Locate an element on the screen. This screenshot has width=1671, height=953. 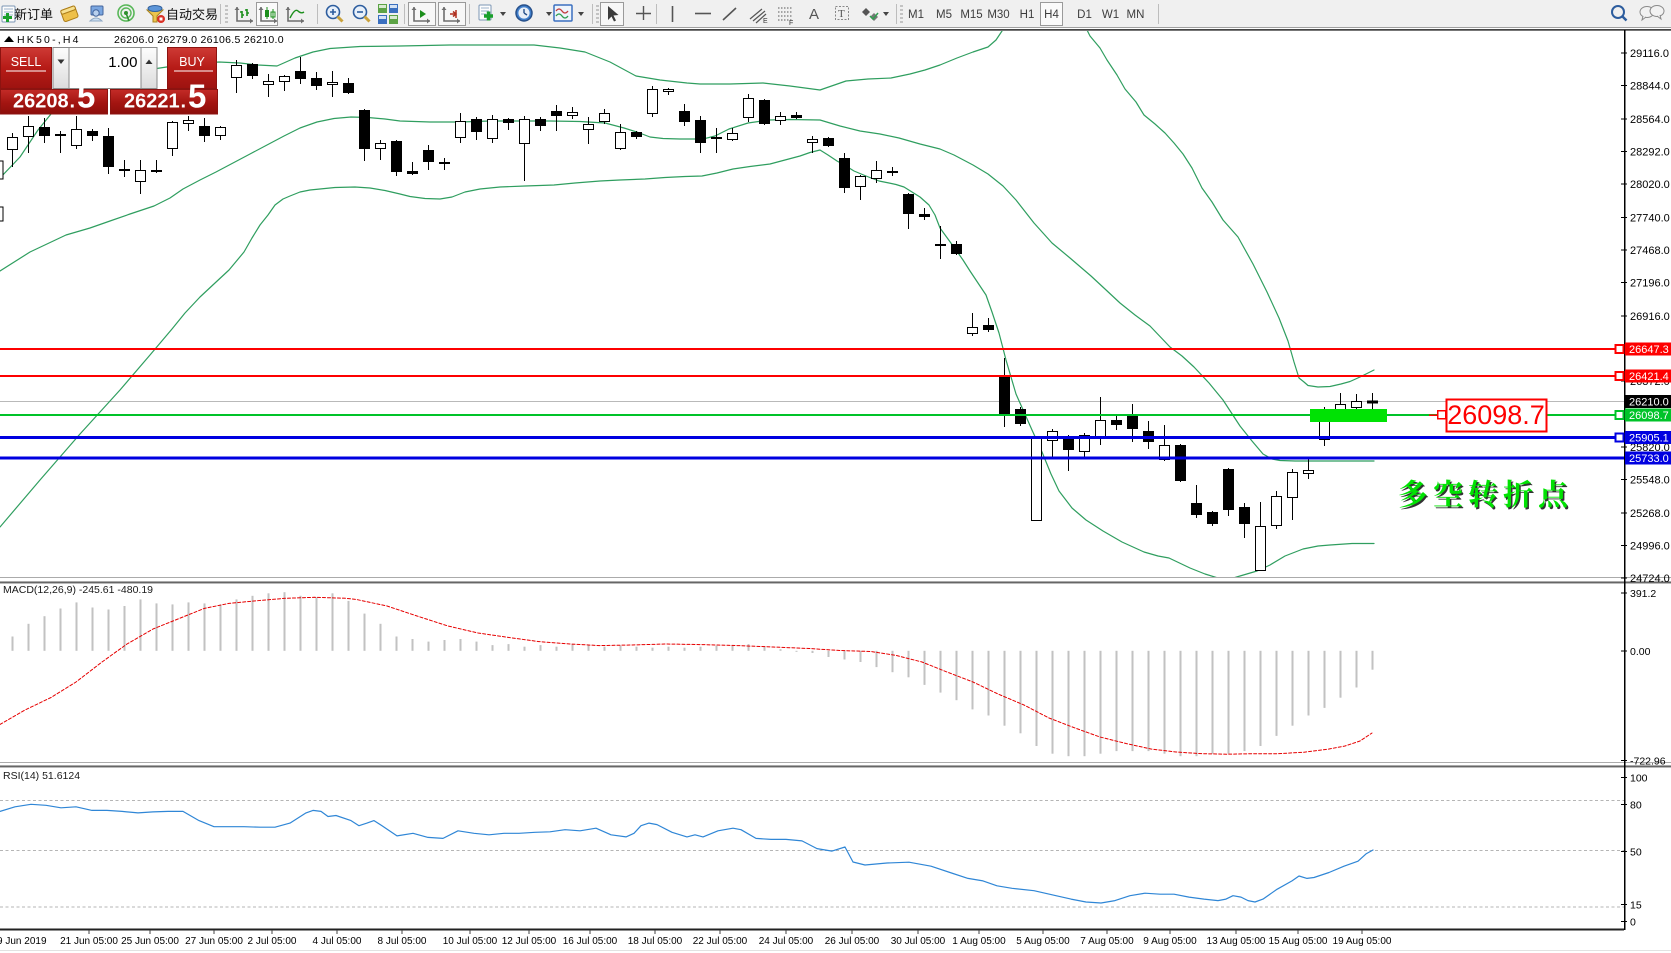
svg-text: 27196.0 is located at coordinates (1650, 284).